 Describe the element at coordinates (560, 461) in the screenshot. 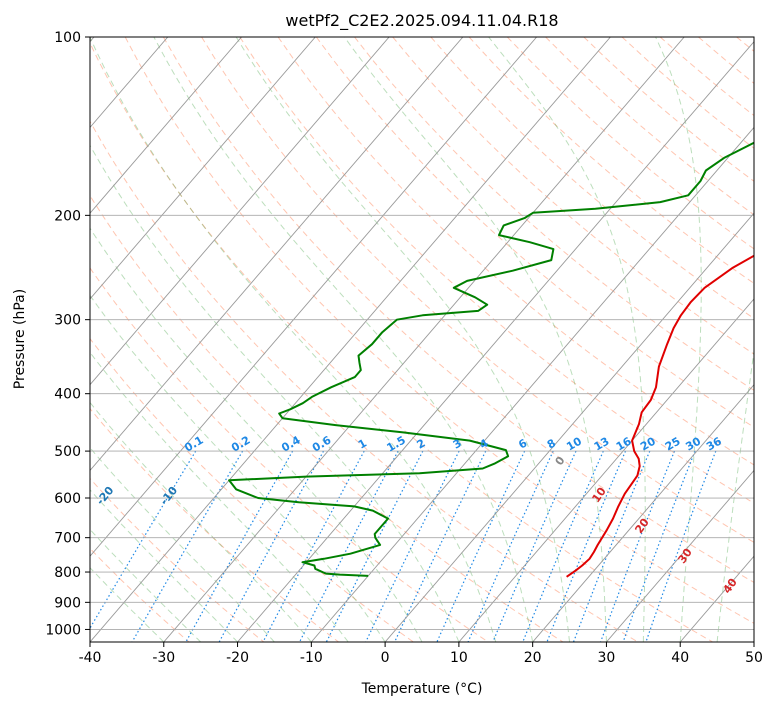

I see `moist-adiabat-label: 0` at that location.